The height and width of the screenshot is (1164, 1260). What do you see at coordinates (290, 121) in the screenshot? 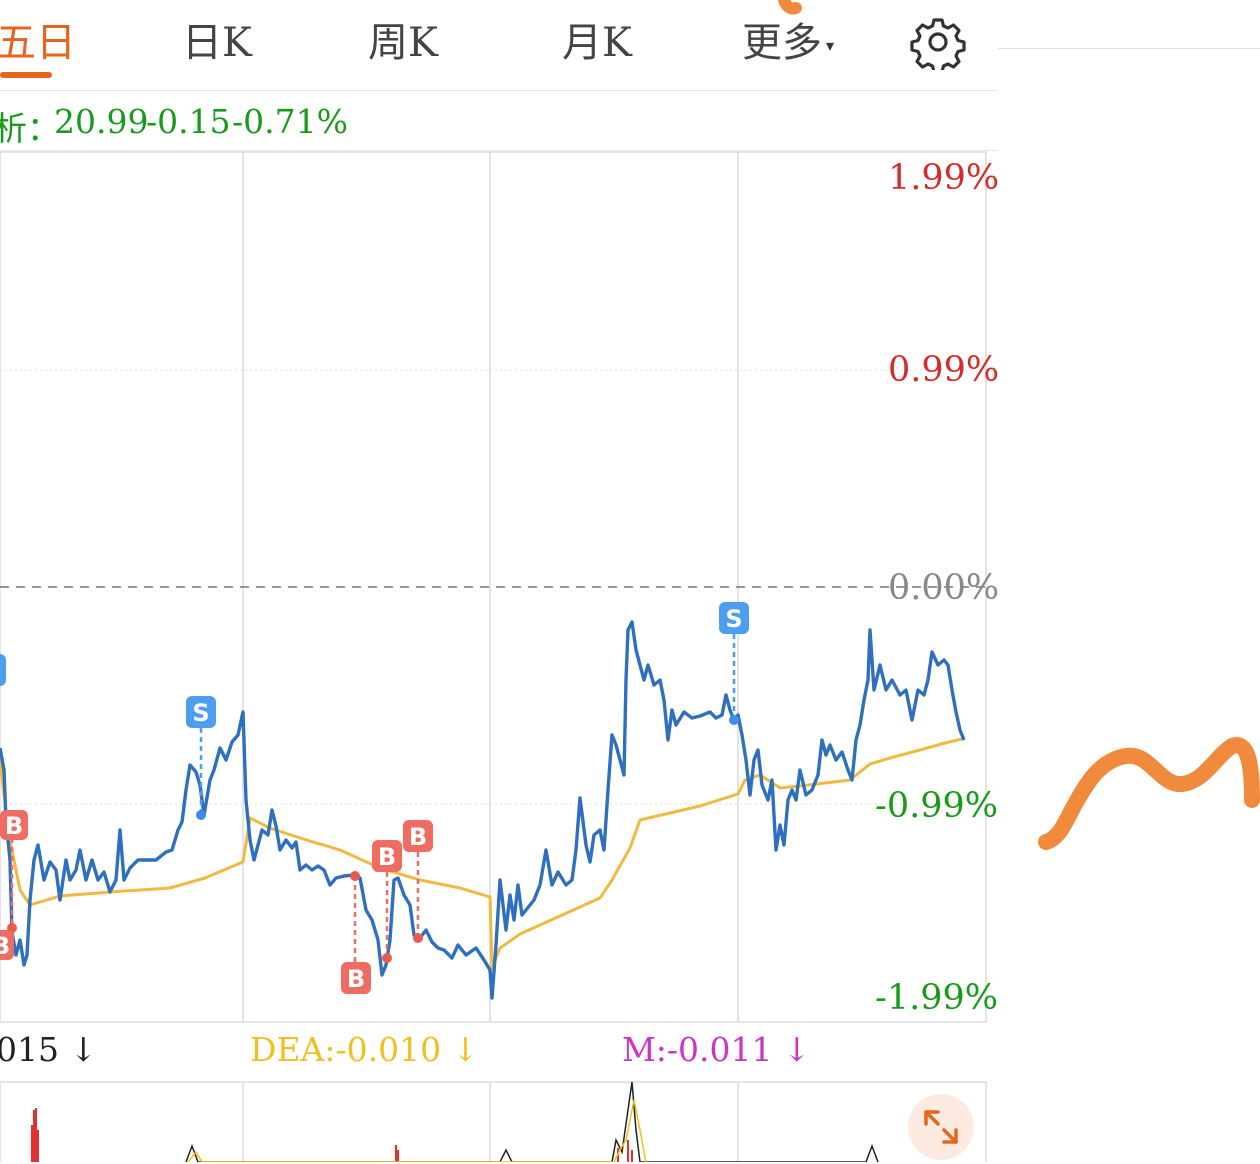
I see `quote-percent: -0.71%` at bounding box center [290, 121].